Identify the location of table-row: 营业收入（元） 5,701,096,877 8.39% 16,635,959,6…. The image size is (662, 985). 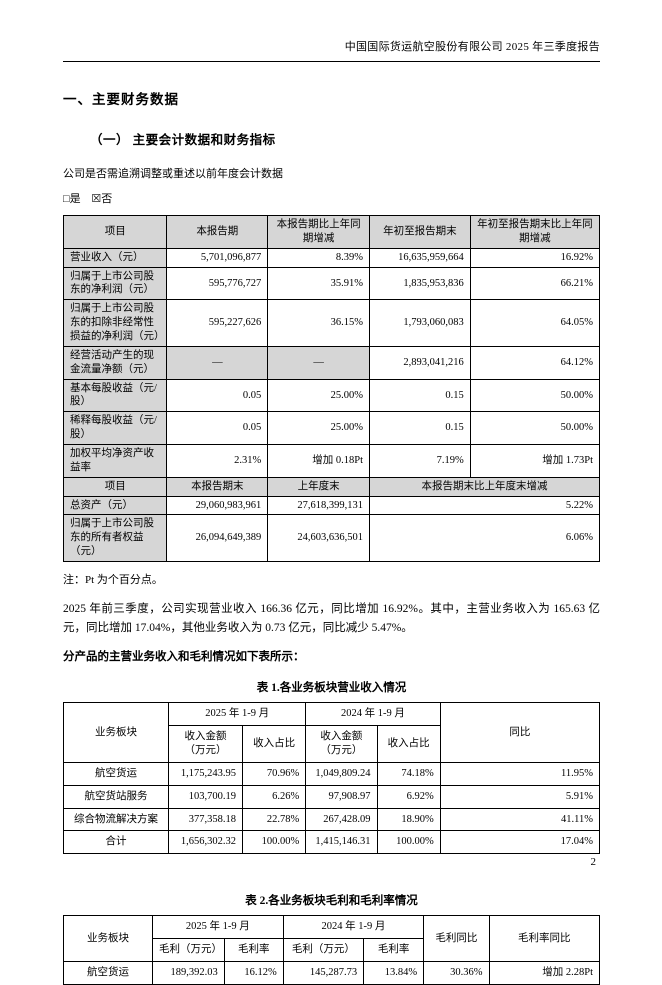
(331, 257).